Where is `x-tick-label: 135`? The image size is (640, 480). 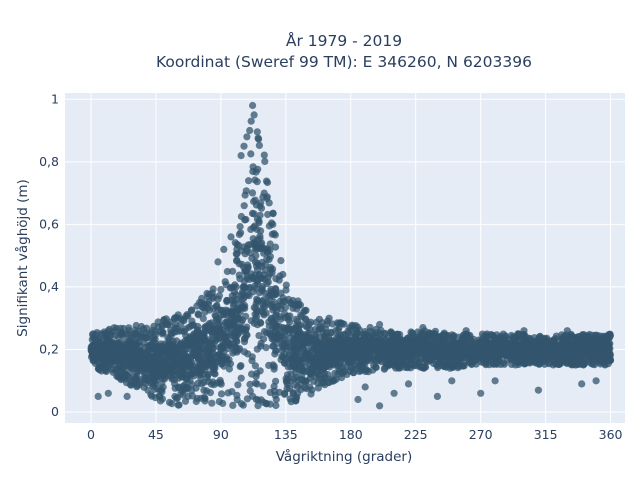 x-tick-label: 135 is located at coordinates (286, 434).